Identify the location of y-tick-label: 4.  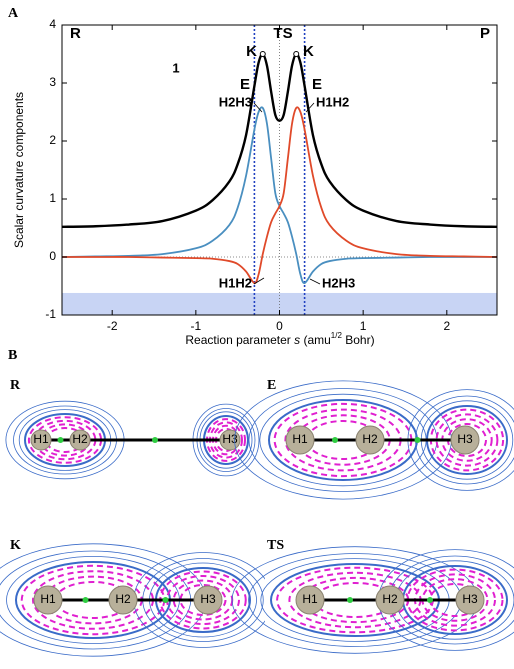
(52, 24).